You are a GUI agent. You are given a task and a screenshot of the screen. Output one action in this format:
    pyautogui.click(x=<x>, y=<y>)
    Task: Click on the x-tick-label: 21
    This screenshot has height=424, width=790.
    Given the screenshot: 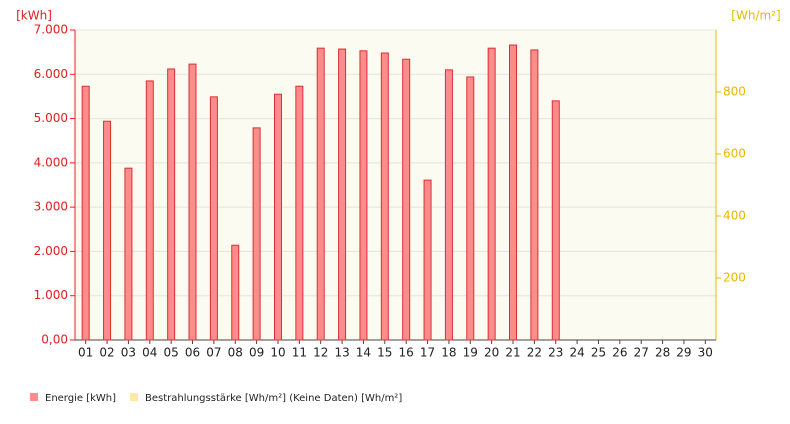 What is the action you would take?
    pyautogui.click(x=512, y=353)
    